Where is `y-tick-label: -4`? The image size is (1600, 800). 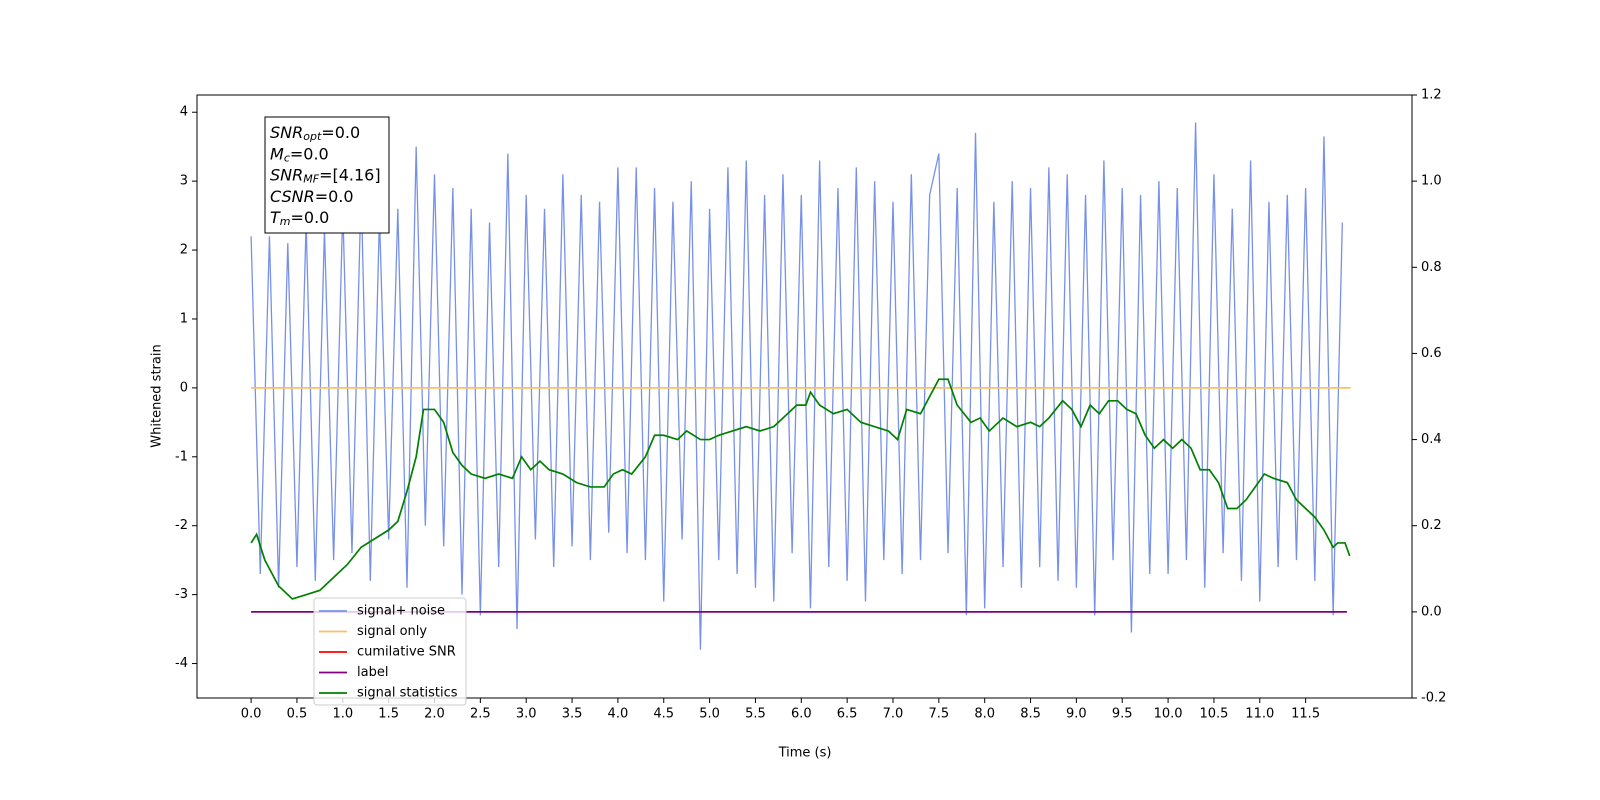 y-tick-label: -4 is located at coordinates (181, 663).